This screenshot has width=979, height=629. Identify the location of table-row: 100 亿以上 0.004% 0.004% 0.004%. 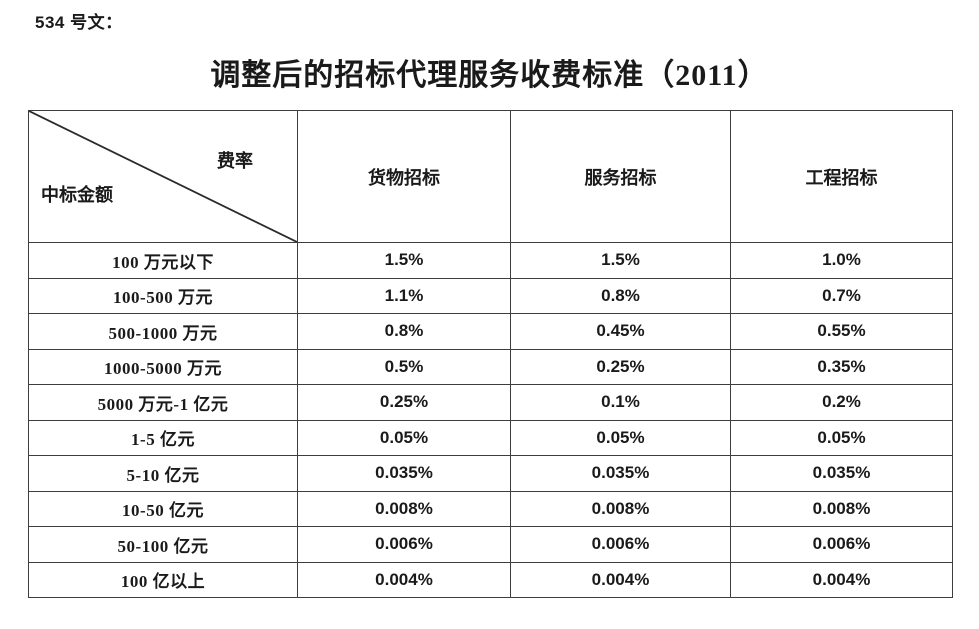
(490, 579).